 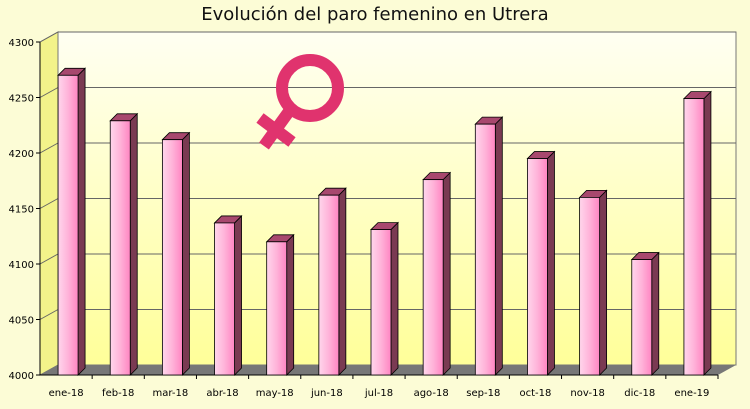 I want to click on female-symbol-icon, so click(x=300, y=102).